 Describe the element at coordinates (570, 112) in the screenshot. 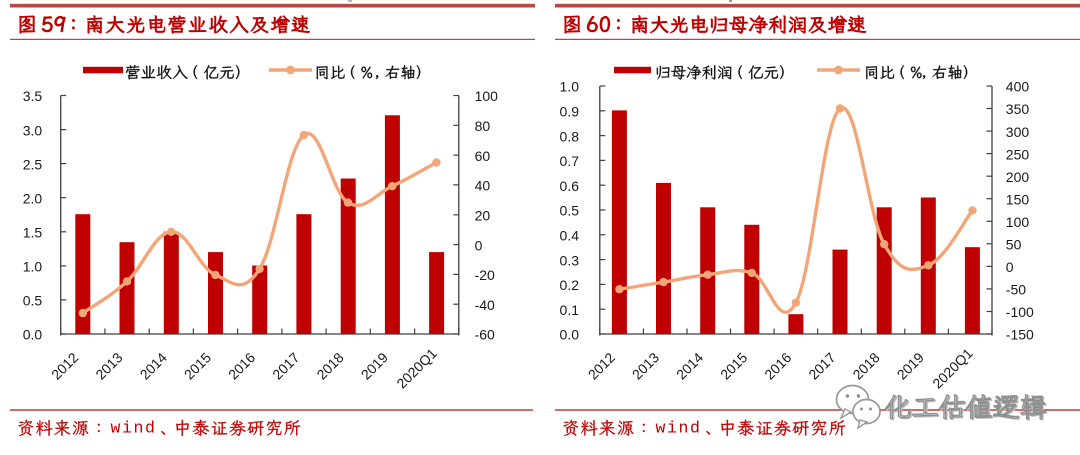

I see `svg-text: 0.9` at that location.